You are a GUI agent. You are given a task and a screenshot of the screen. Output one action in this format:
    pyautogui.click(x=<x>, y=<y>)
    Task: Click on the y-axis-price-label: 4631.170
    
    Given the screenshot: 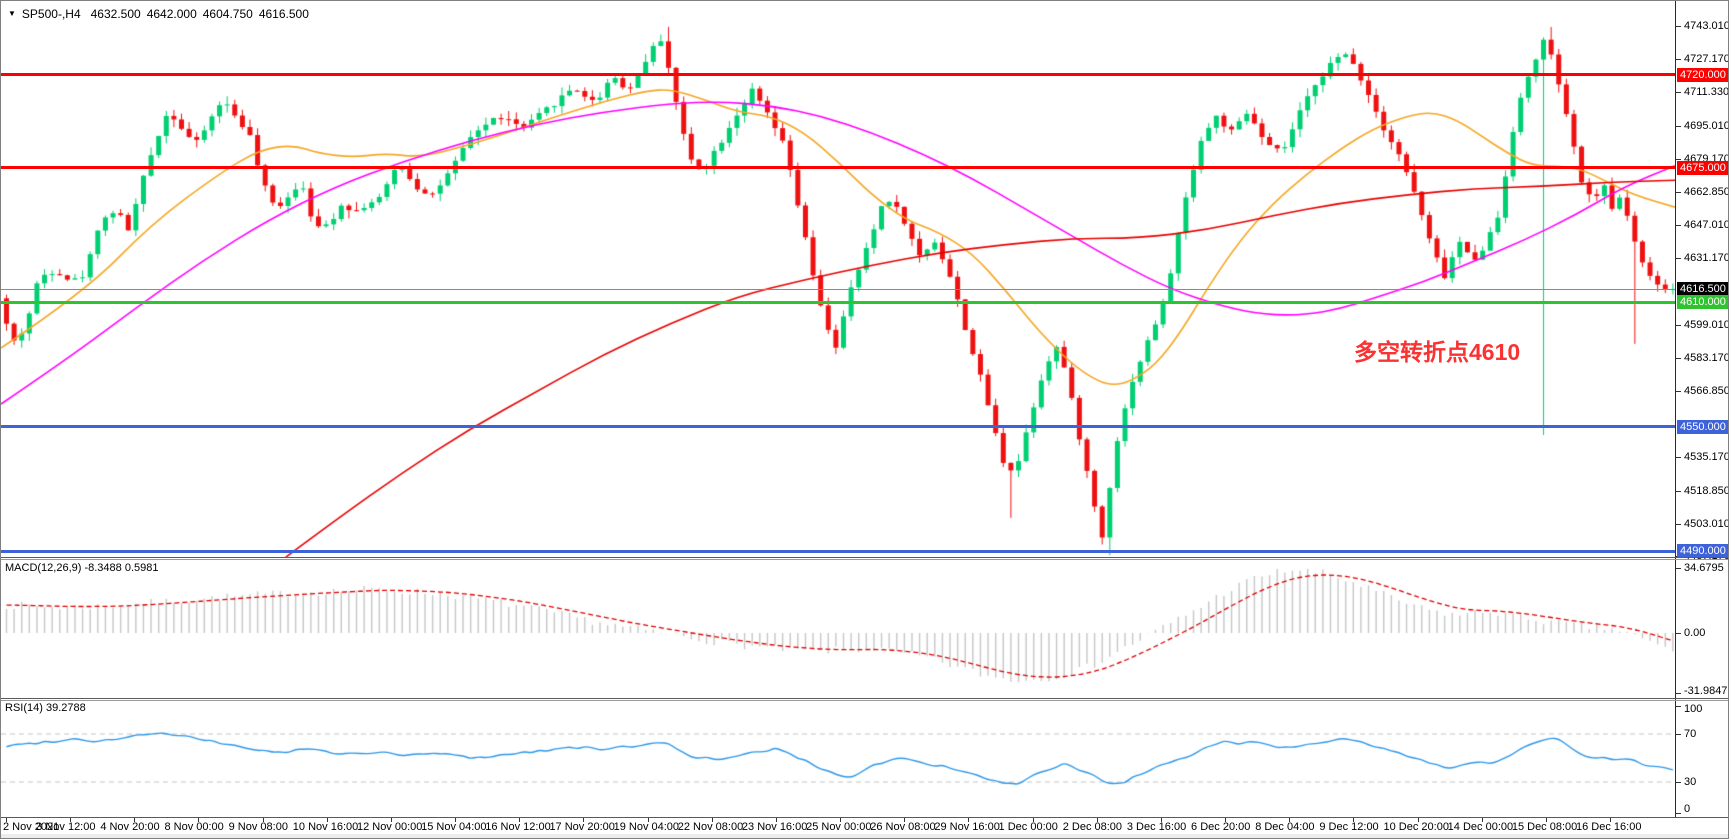 What is the action you would take?
    pyautogui.click(x=1706, y=258)
    